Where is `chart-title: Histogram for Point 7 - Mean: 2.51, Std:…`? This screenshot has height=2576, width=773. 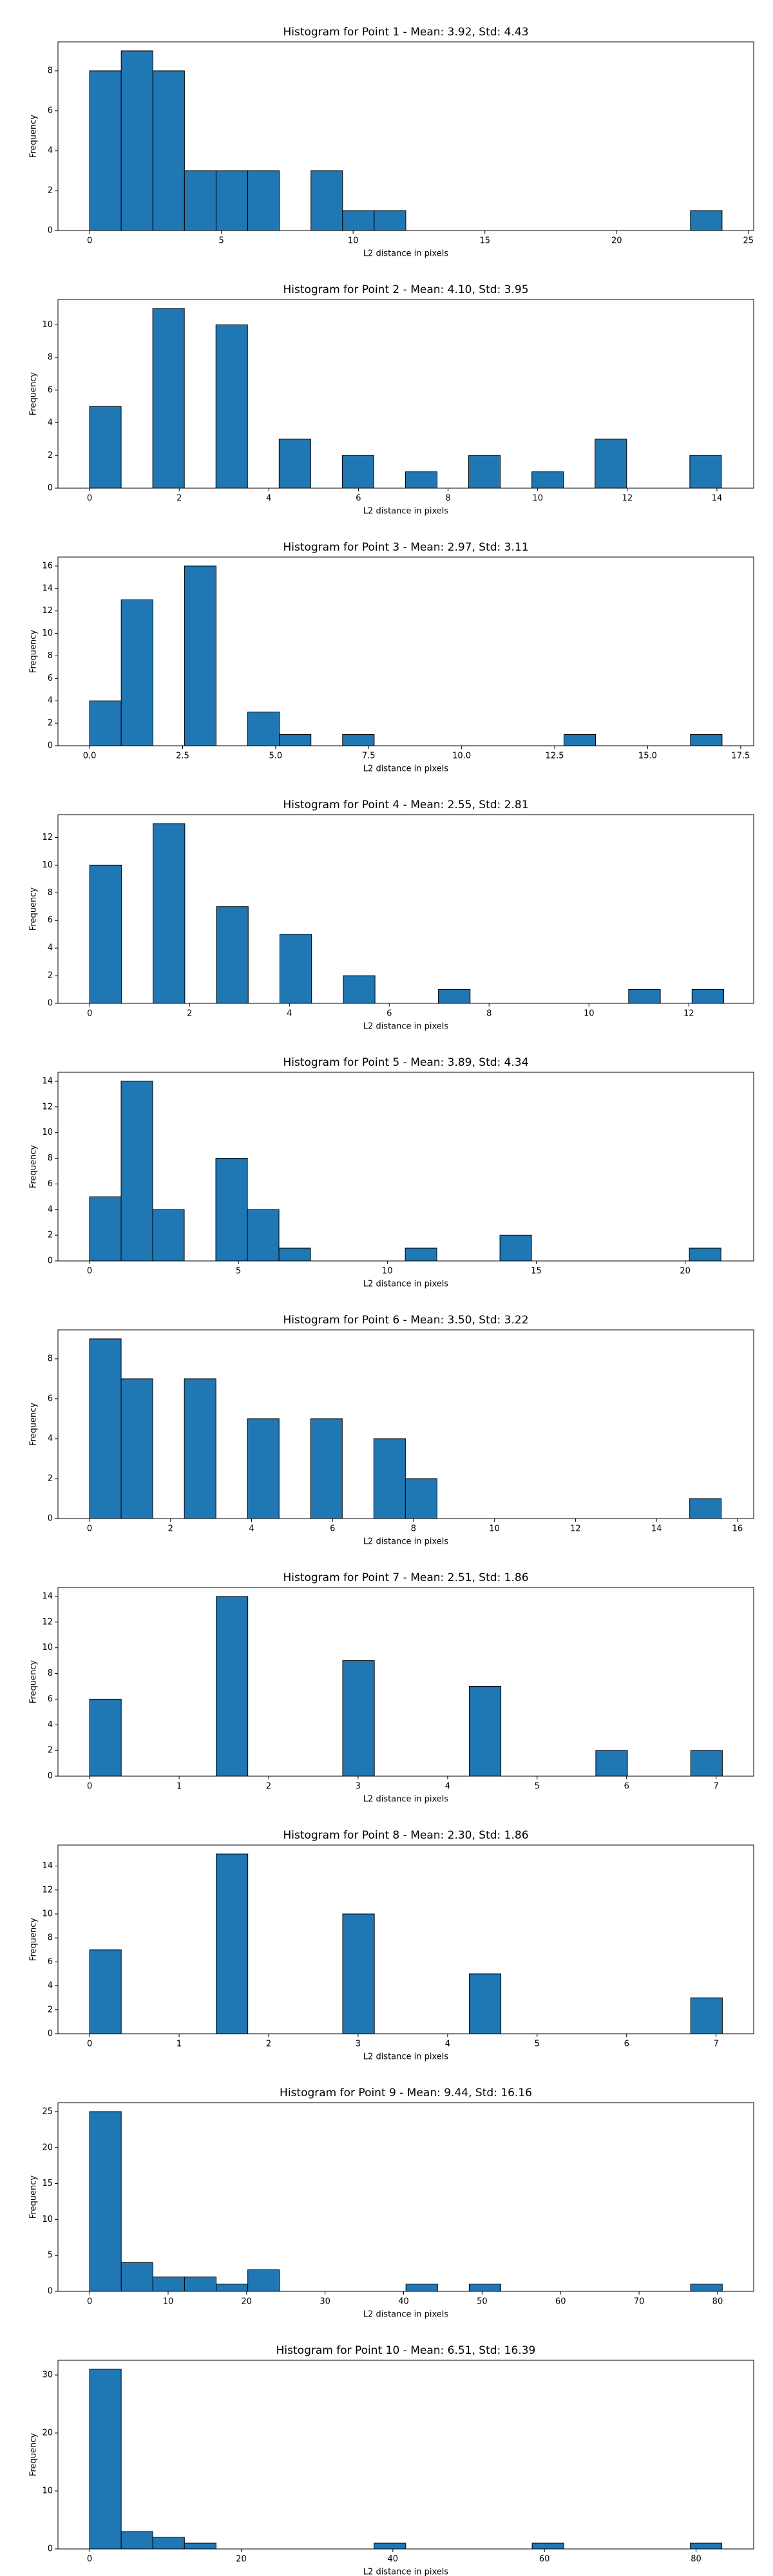 chart-title: Histogram for Point 7 - Mean: 2.51, Std:… is located at coordinates (405, 1578).